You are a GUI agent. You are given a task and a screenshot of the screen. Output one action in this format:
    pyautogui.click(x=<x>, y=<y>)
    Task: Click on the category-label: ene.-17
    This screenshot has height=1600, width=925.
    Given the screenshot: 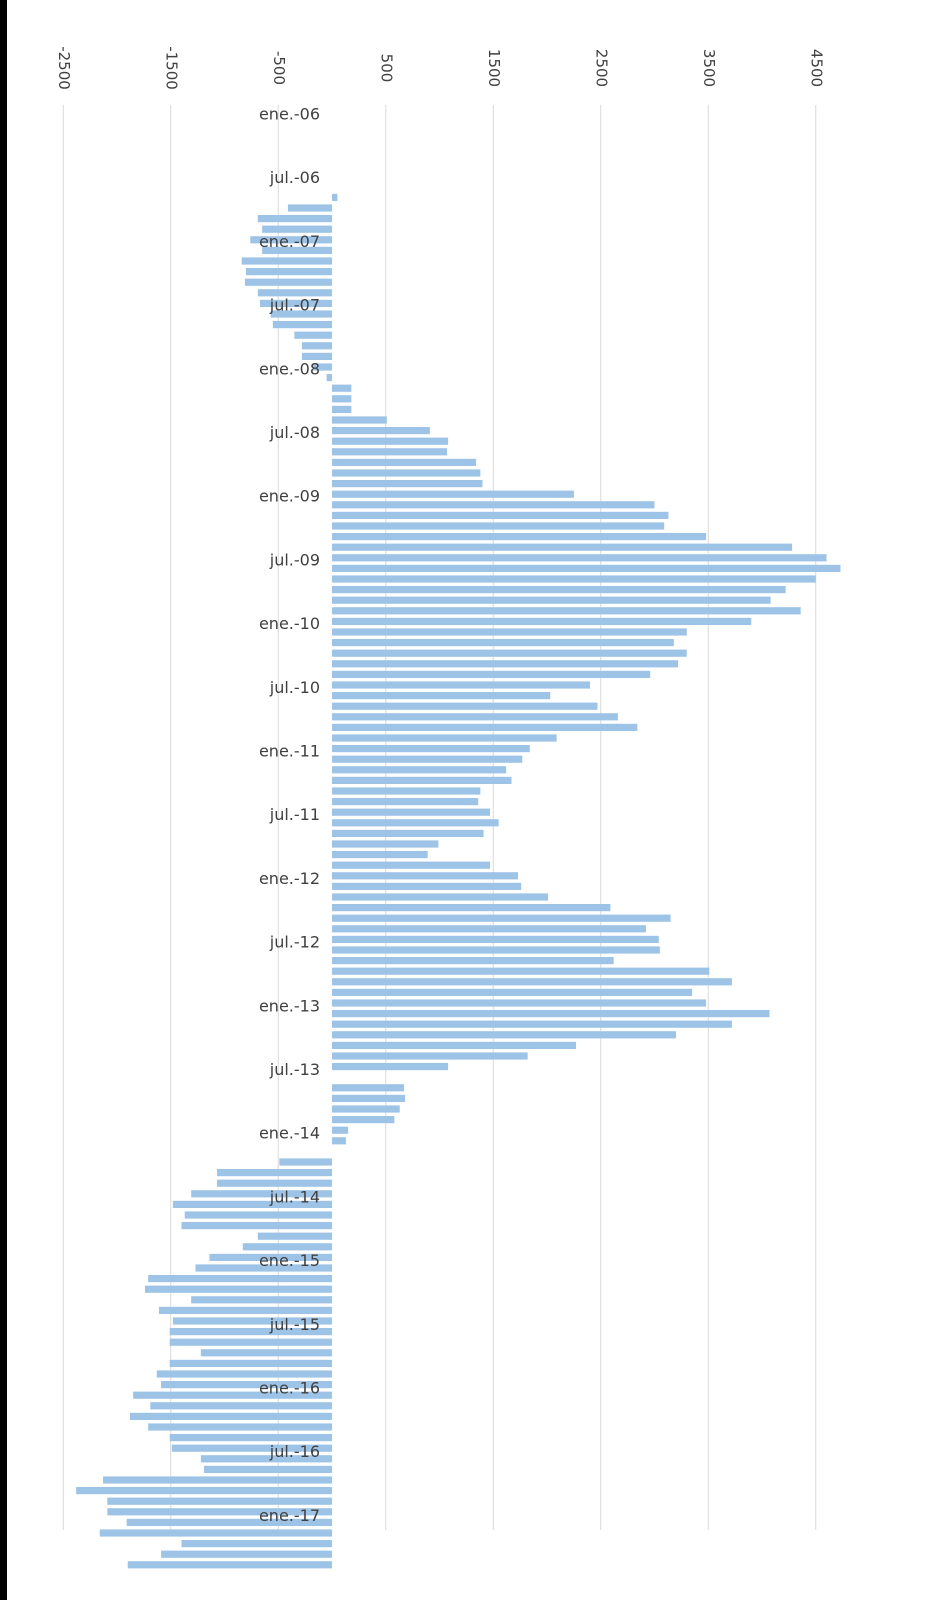 What is the action you would take?
    pyautogui.click(x=289, y=1515)
    